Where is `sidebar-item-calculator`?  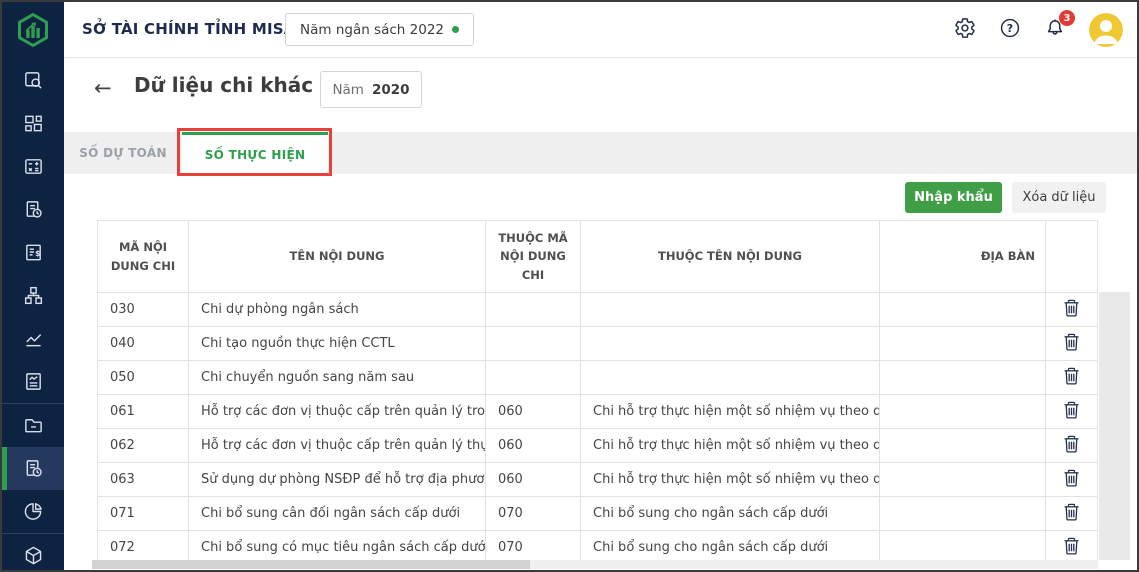
sidebar-item-calculator is located at coordinates (33, 166).